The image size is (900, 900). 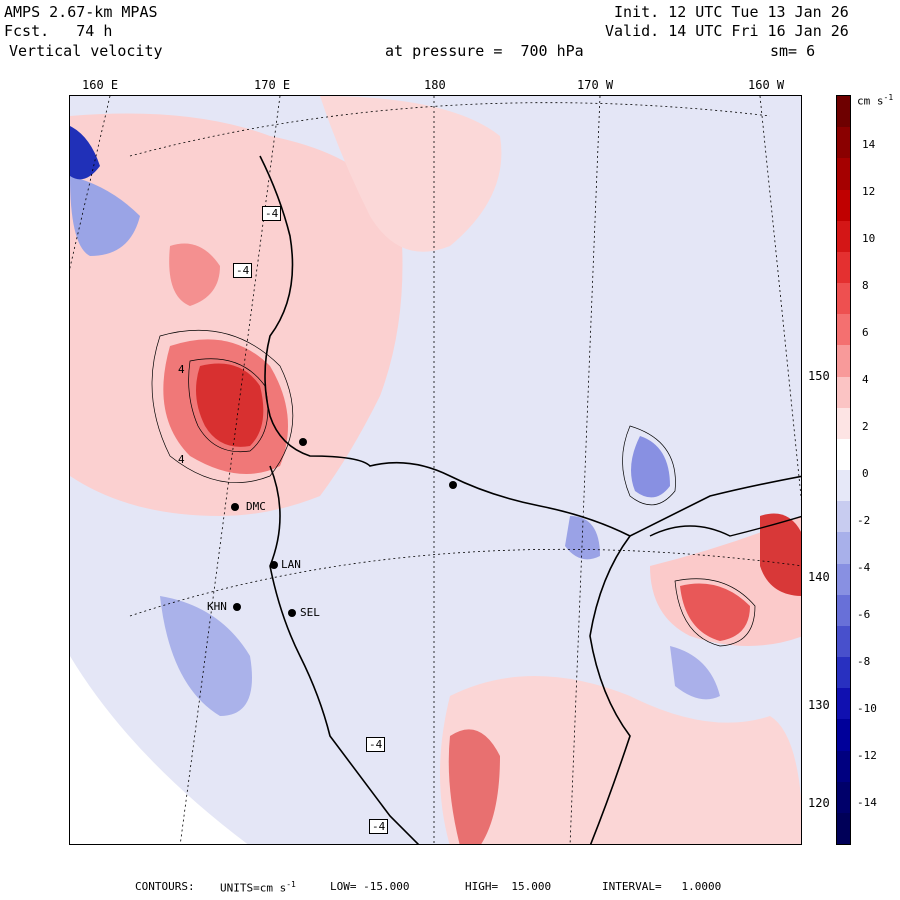 I want to click on station-label-sel: SEL, so click(x=310, y=612).